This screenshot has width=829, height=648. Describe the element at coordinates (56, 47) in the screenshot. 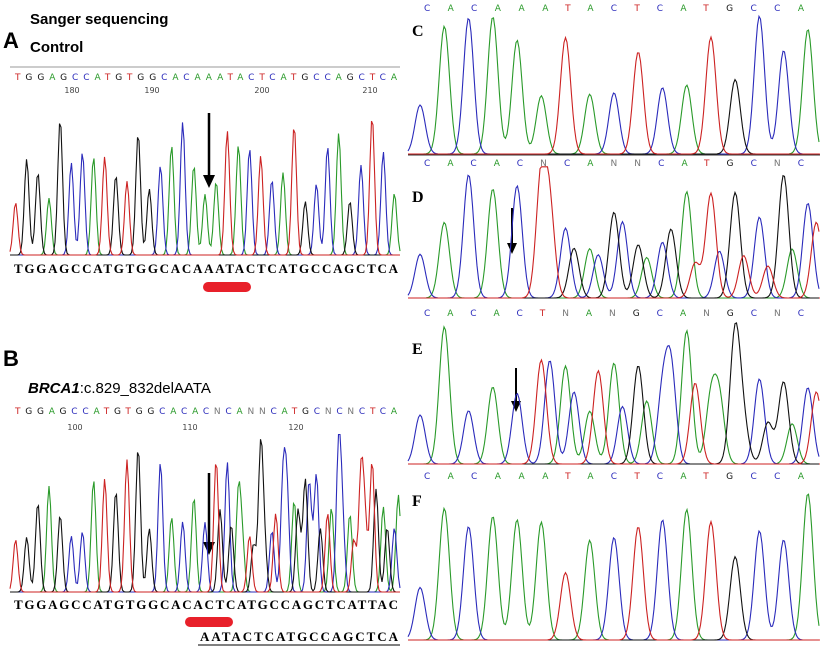

I see `panel-subtitle: Control` at that location.